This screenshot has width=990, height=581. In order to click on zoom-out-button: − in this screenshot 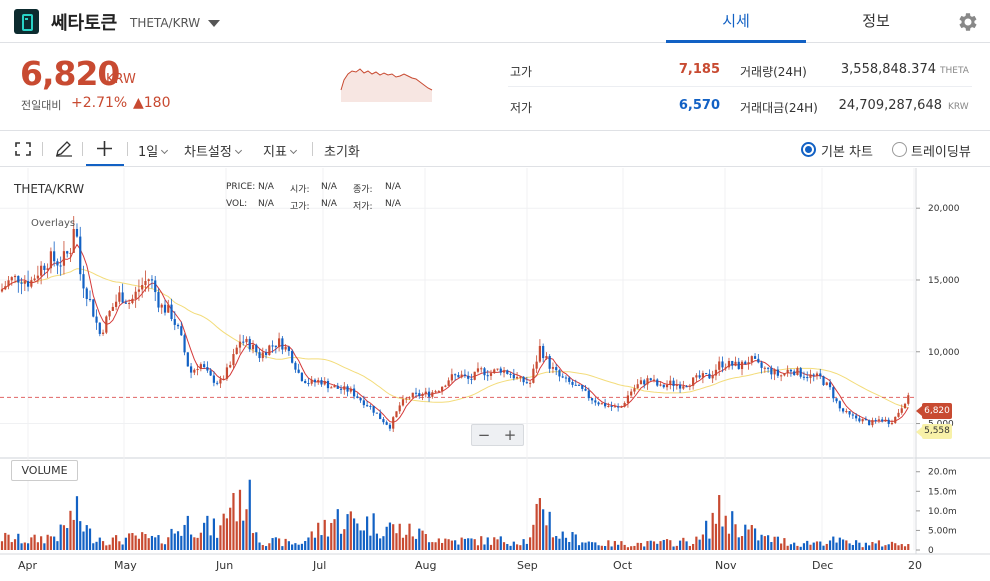, I will do `click(484, 435)`.